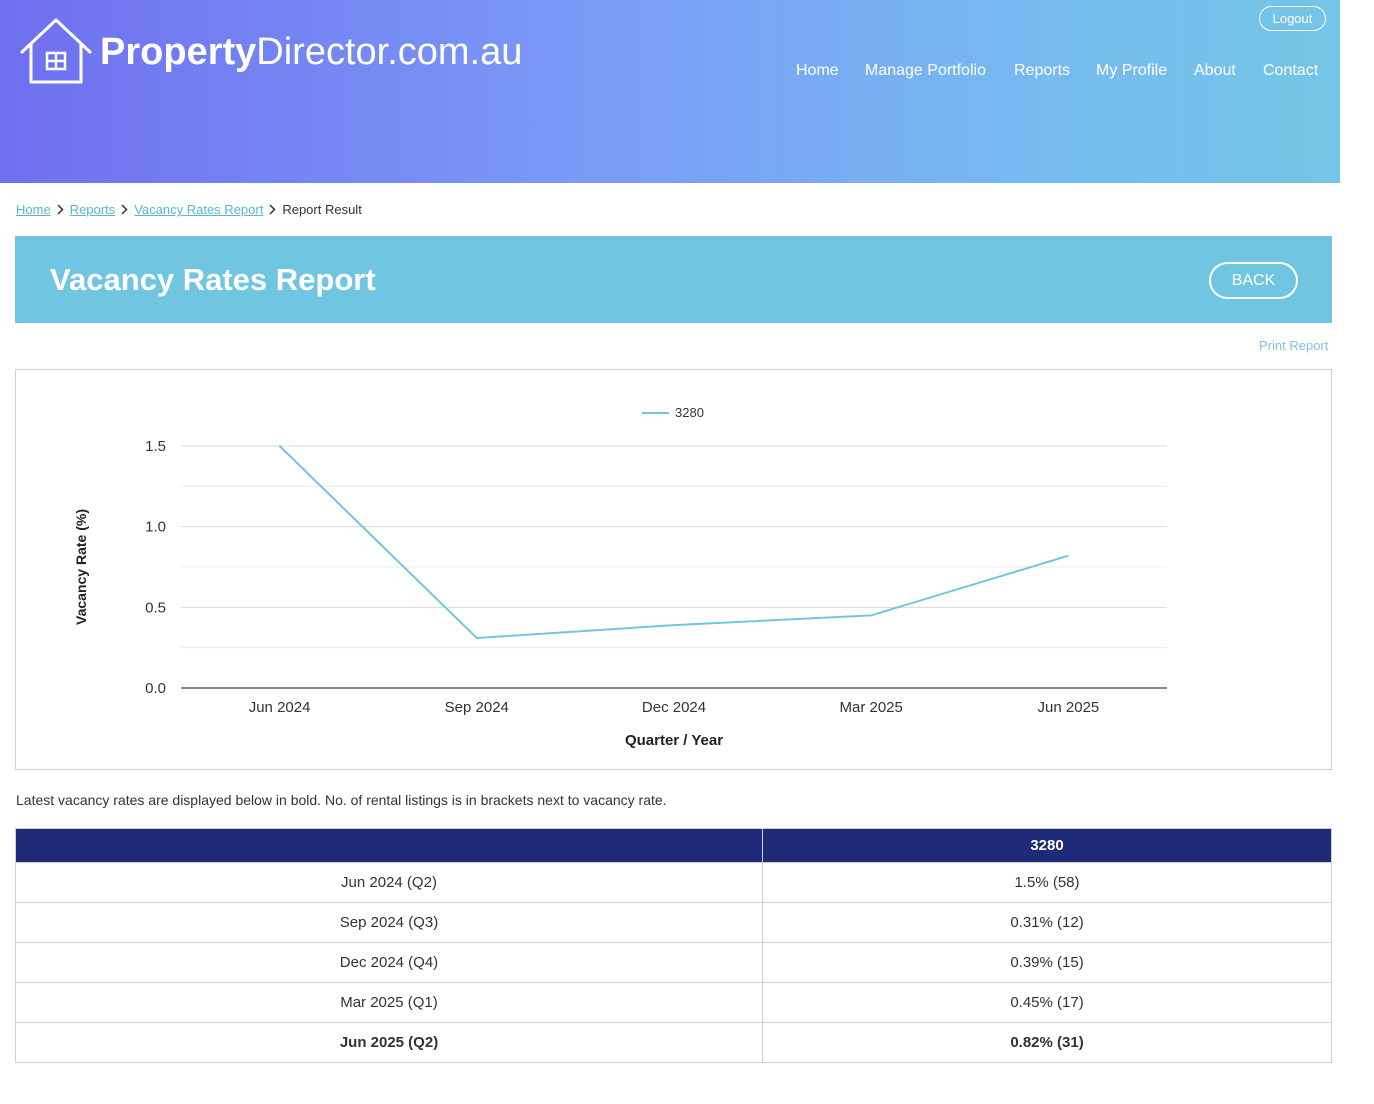 This screenshot has height=1104, width=1374. Describe the element at coordinates (389, 845) in the screenshot. I see `table-header-period` at that location.